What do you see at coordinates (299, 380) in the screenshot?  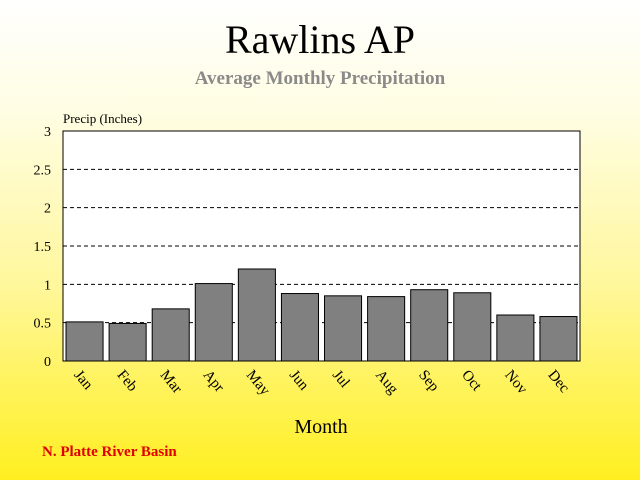 I see `x-tick-label: Jun` at bounding box center [299, 380].